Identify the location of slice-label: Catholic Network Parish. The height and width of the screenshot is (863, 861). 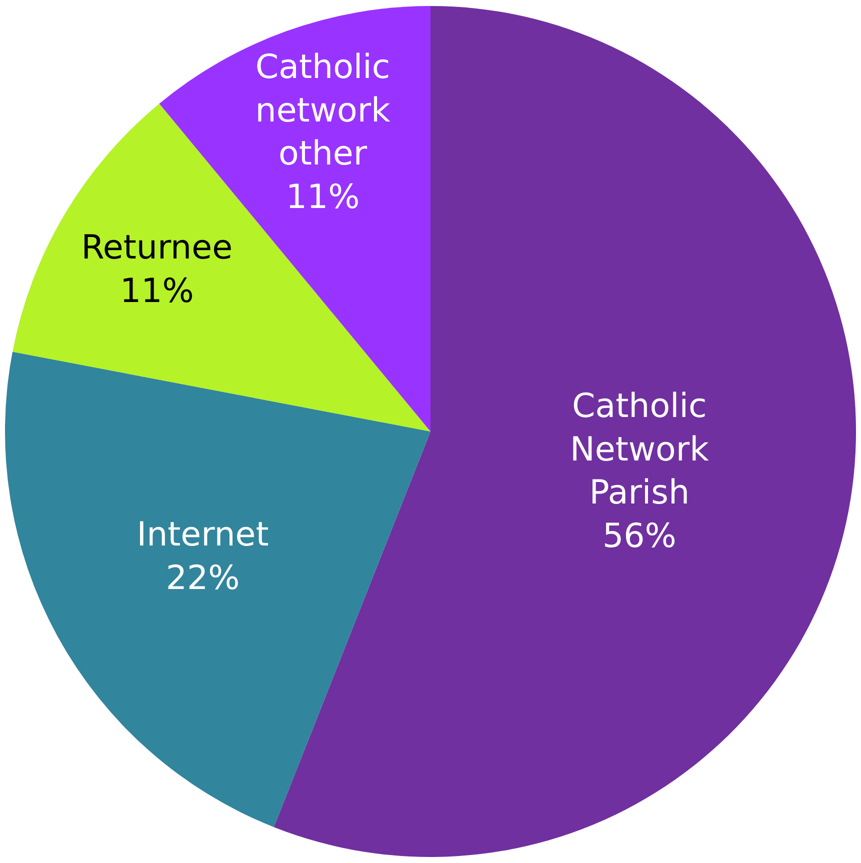
(640, 449).